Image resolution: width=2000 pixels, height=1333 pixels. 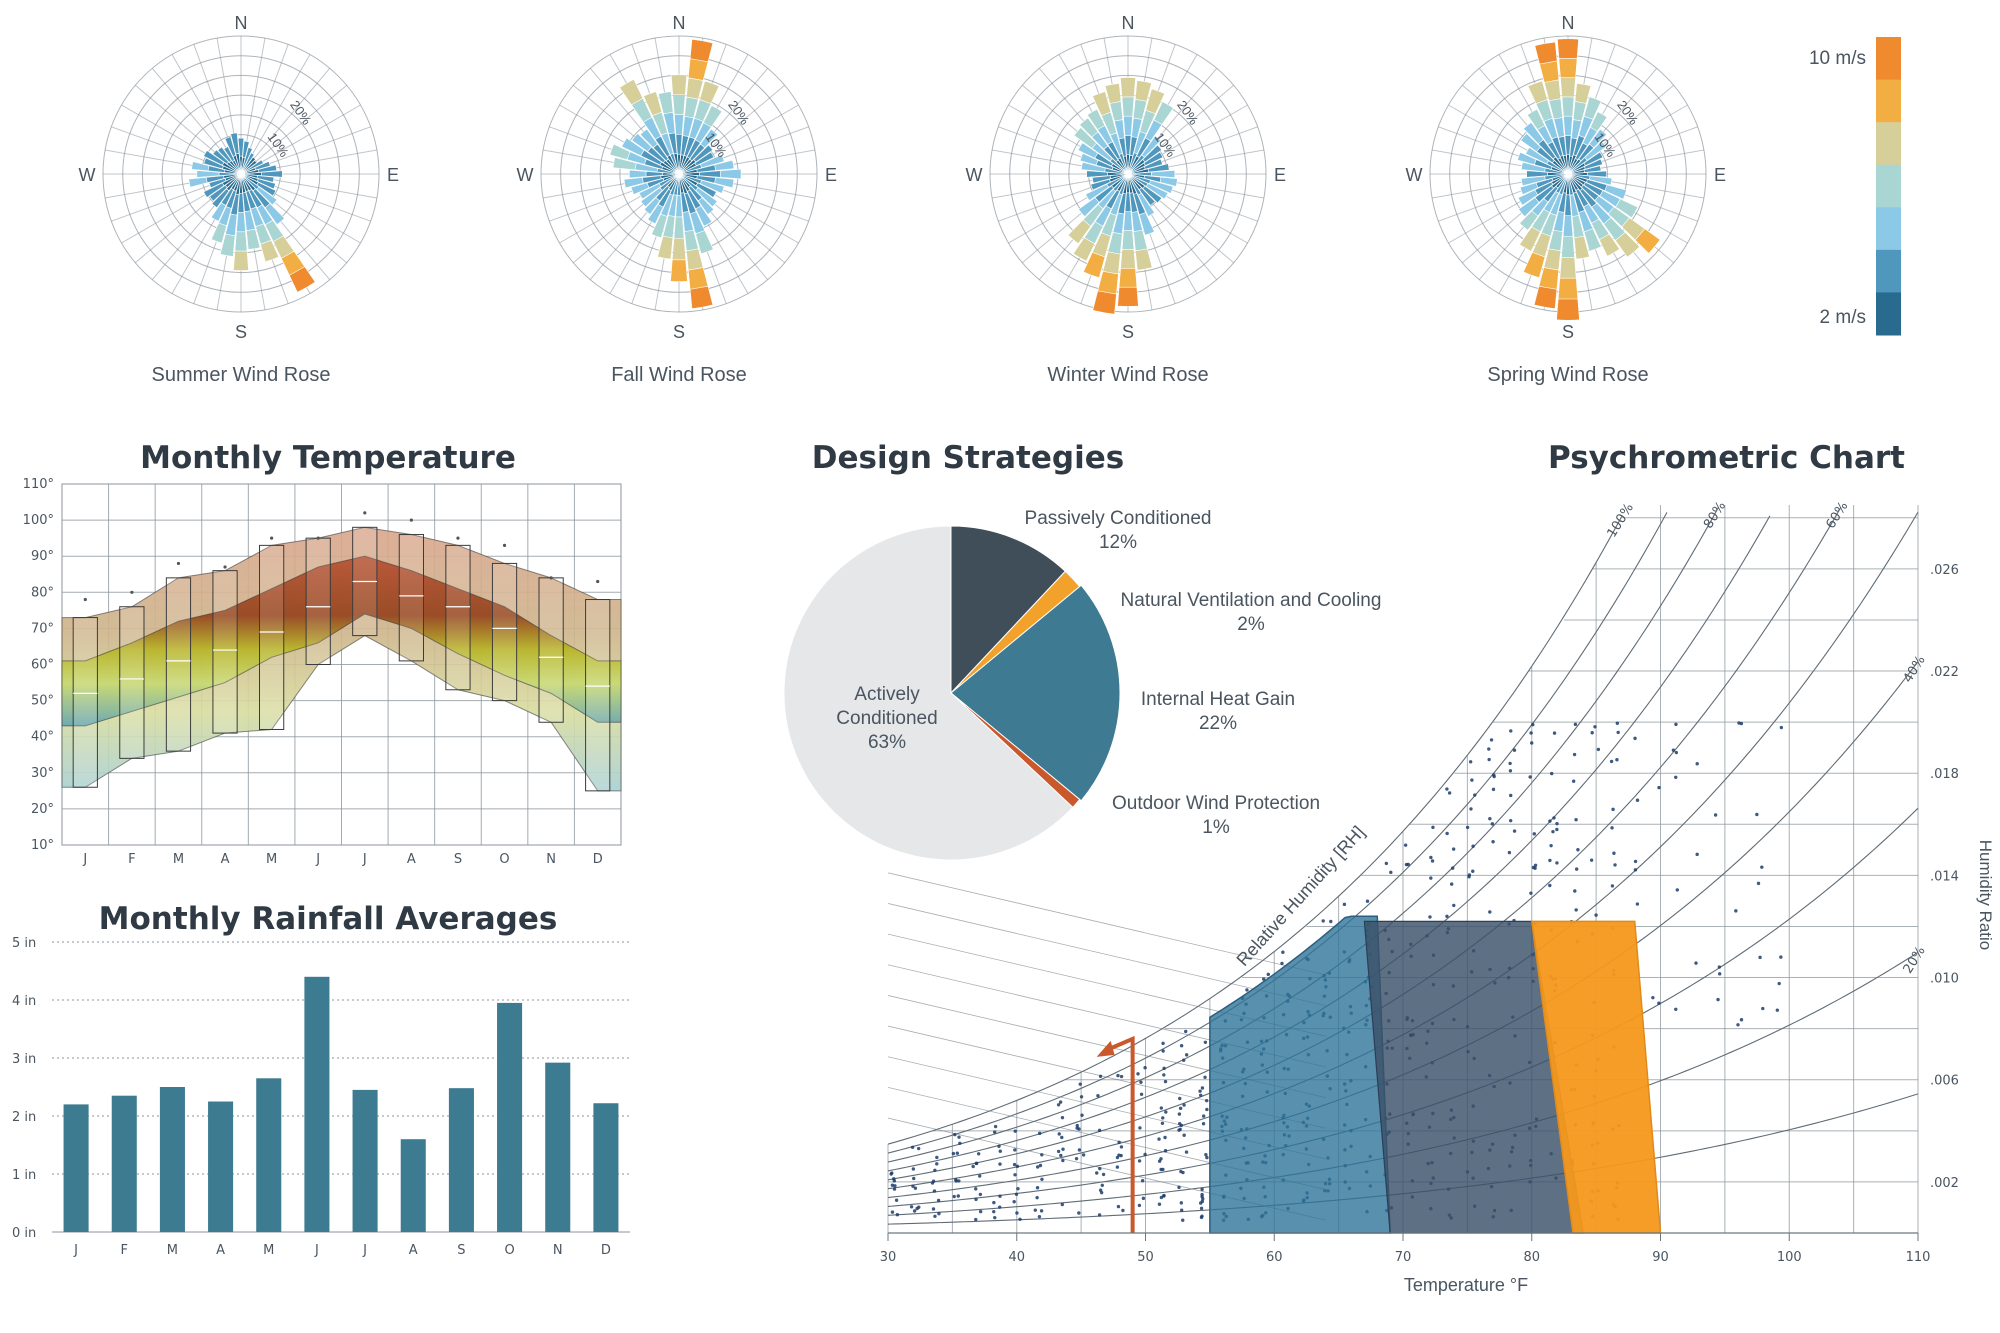 I want to click on temp-y-tick: 10°, so click(x=42, y=845).